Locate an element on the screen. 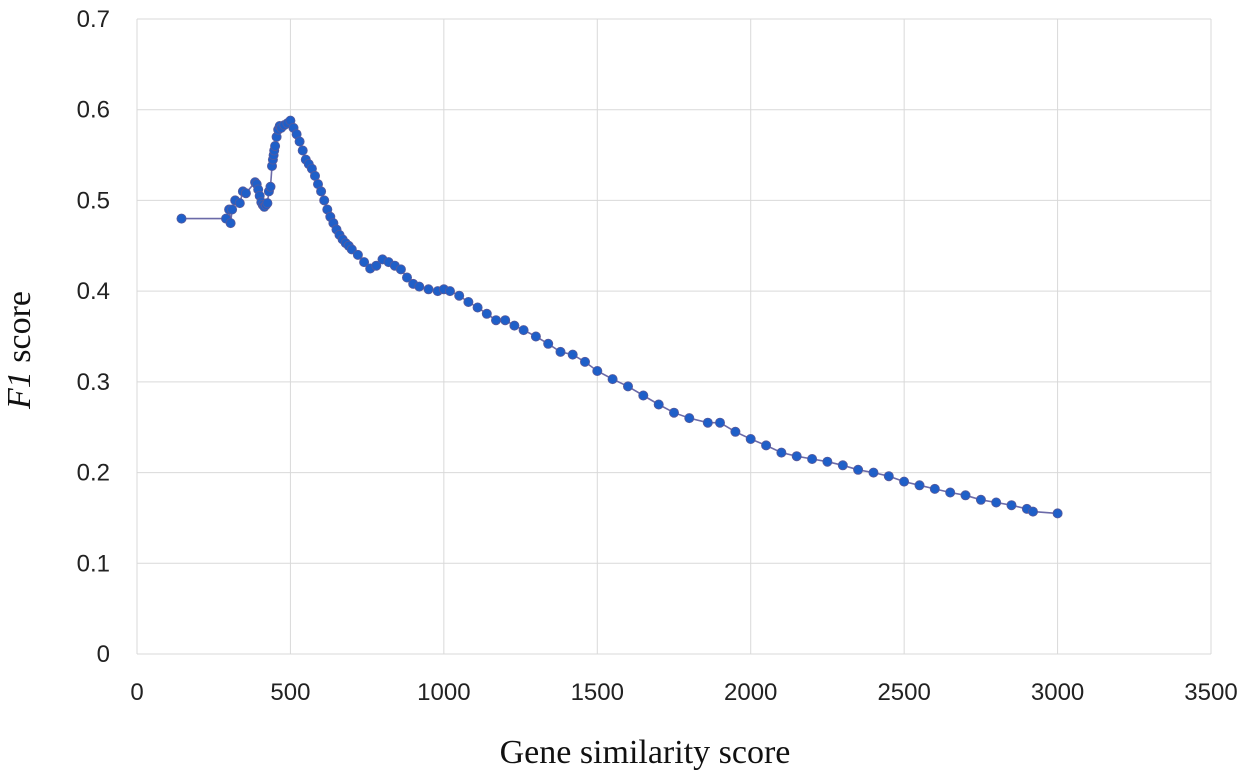 Image resolution: width=1251 pixels, height=779 pixels. x-tick-label: 3000 is located at coordinates (1057, 692).